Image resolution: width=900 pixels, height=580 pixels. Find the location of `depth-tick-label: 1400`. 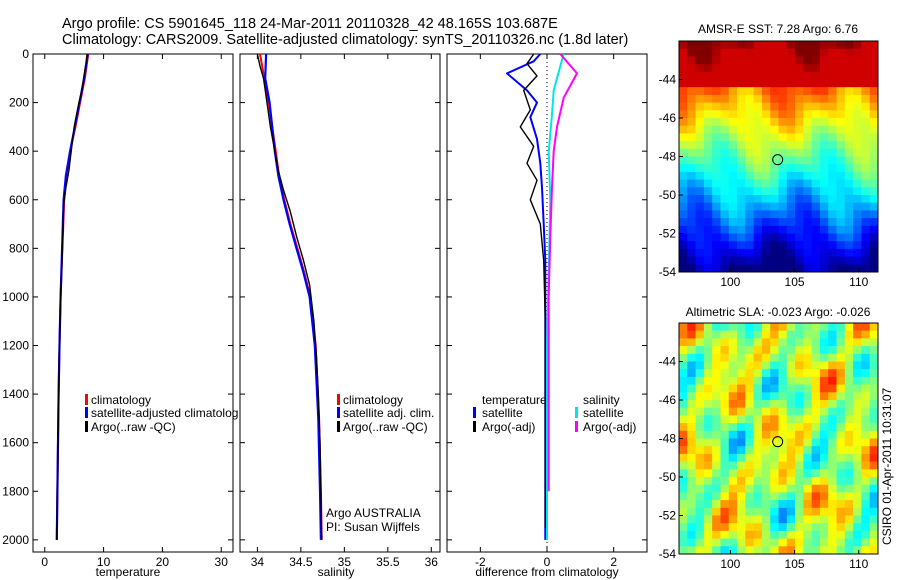

depth-tick-label: 1400 is located at coordinates (15, 394).